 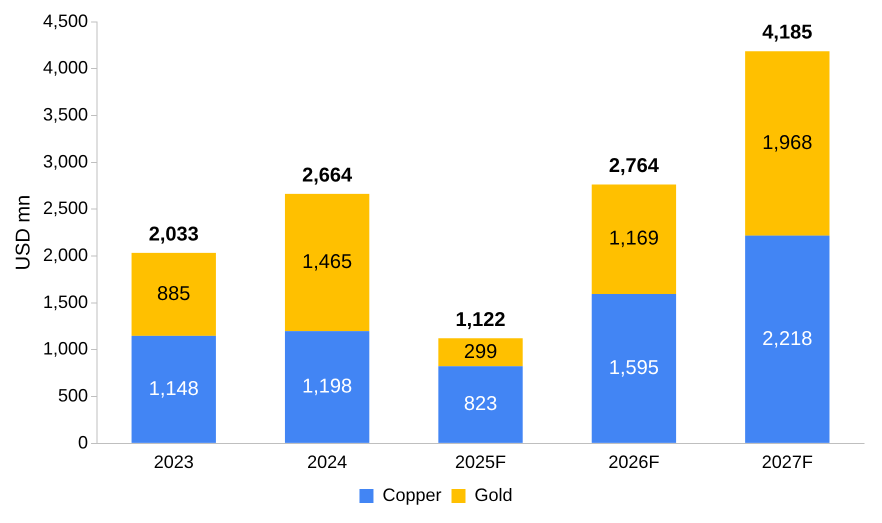 What do you see at coordinates (65, 254) in the screenshot?
I see `y-tick-label: 2,000` at bounding box center [65, 254].